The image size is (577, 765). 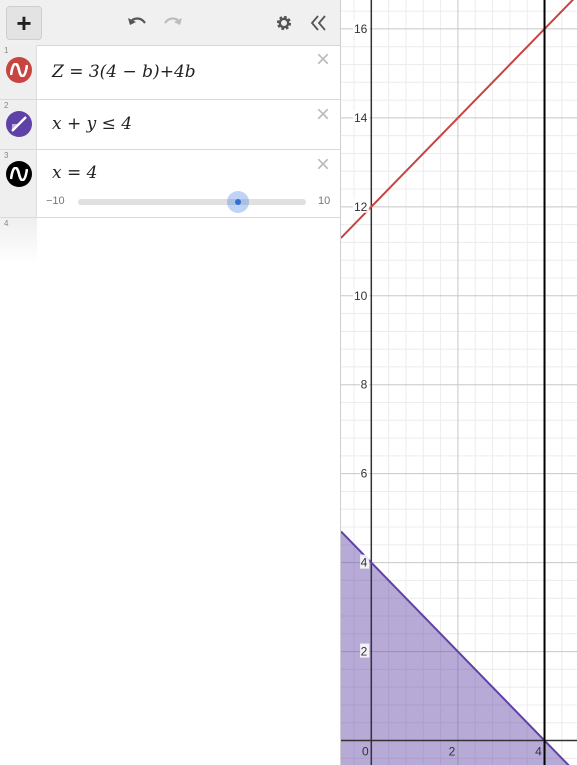 I want to click on shaded-region-icon, so click(x=19, y=124).